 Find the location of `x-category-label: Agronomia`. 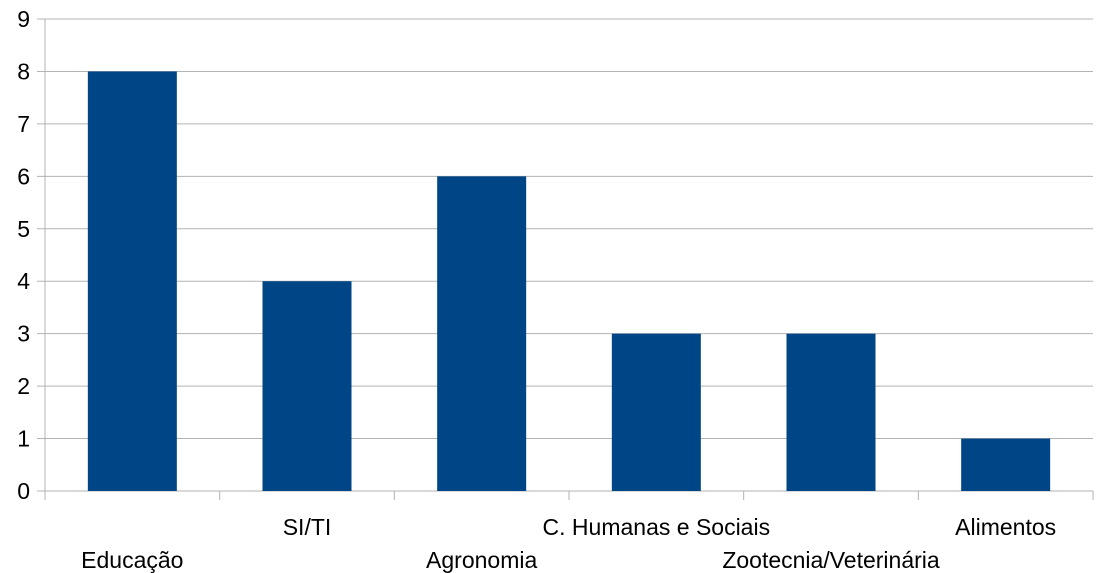

x-category-label: Agronomia is located at coordinates (481, 560).